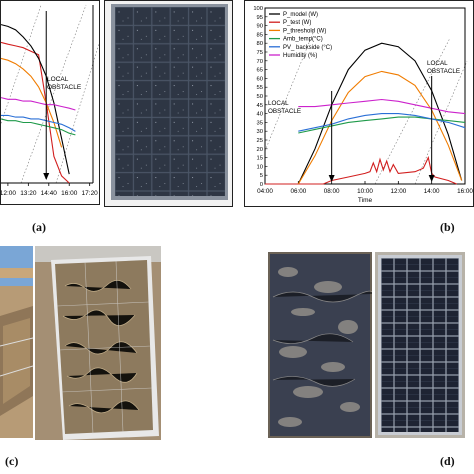 The image size is (474, 474). I want to click on x-tick-label-b-0: 04:00, so click(265, 191).